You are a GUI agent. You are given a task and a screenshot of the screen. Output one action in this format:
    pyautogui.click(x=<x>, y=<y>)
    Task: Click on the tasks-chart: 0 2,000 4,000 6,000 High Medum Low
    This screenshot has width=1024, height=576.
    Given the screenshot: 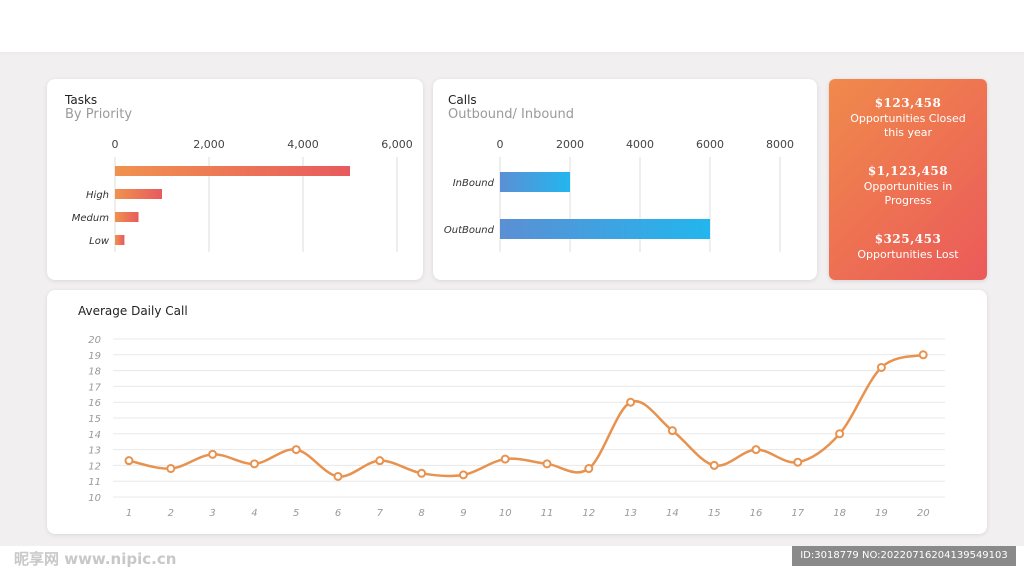 What is the action you would take?
    pyautogui.click(x=242, y=195)
    